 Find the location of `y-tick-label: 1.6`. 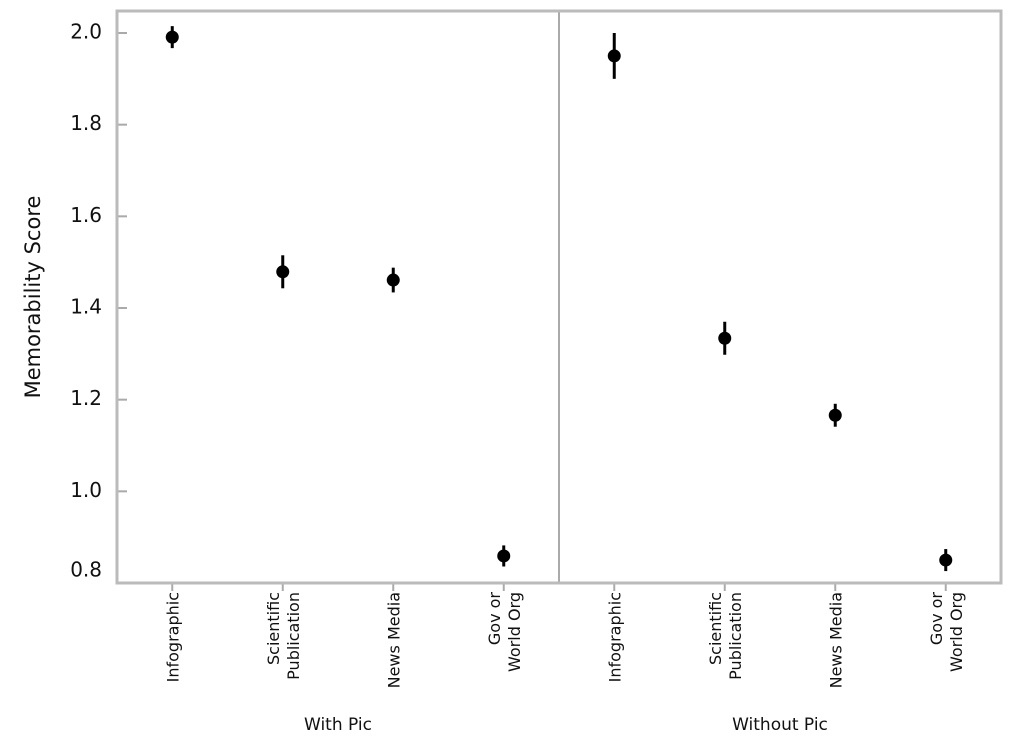

y-tick-label: 1.6 is located at coordinates (86, 215).